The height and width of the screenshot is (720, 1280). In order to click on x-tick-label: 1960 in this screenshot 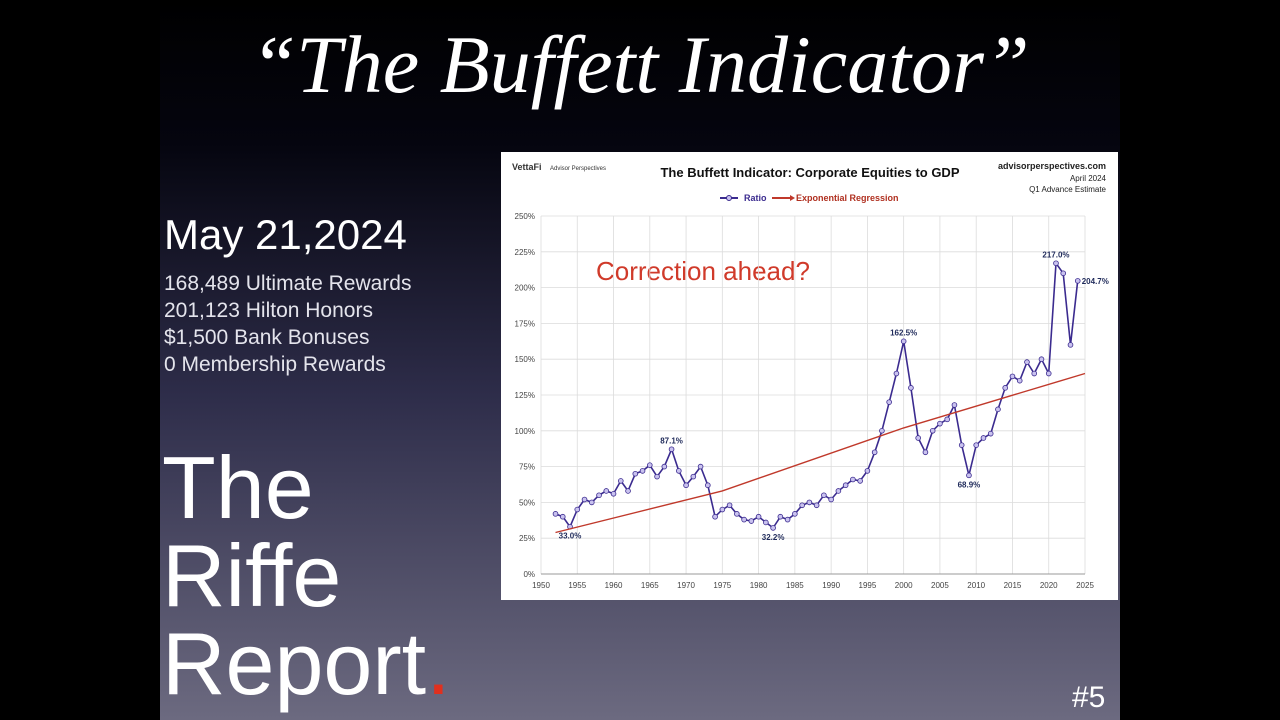, I will do `click(614, 585)`.